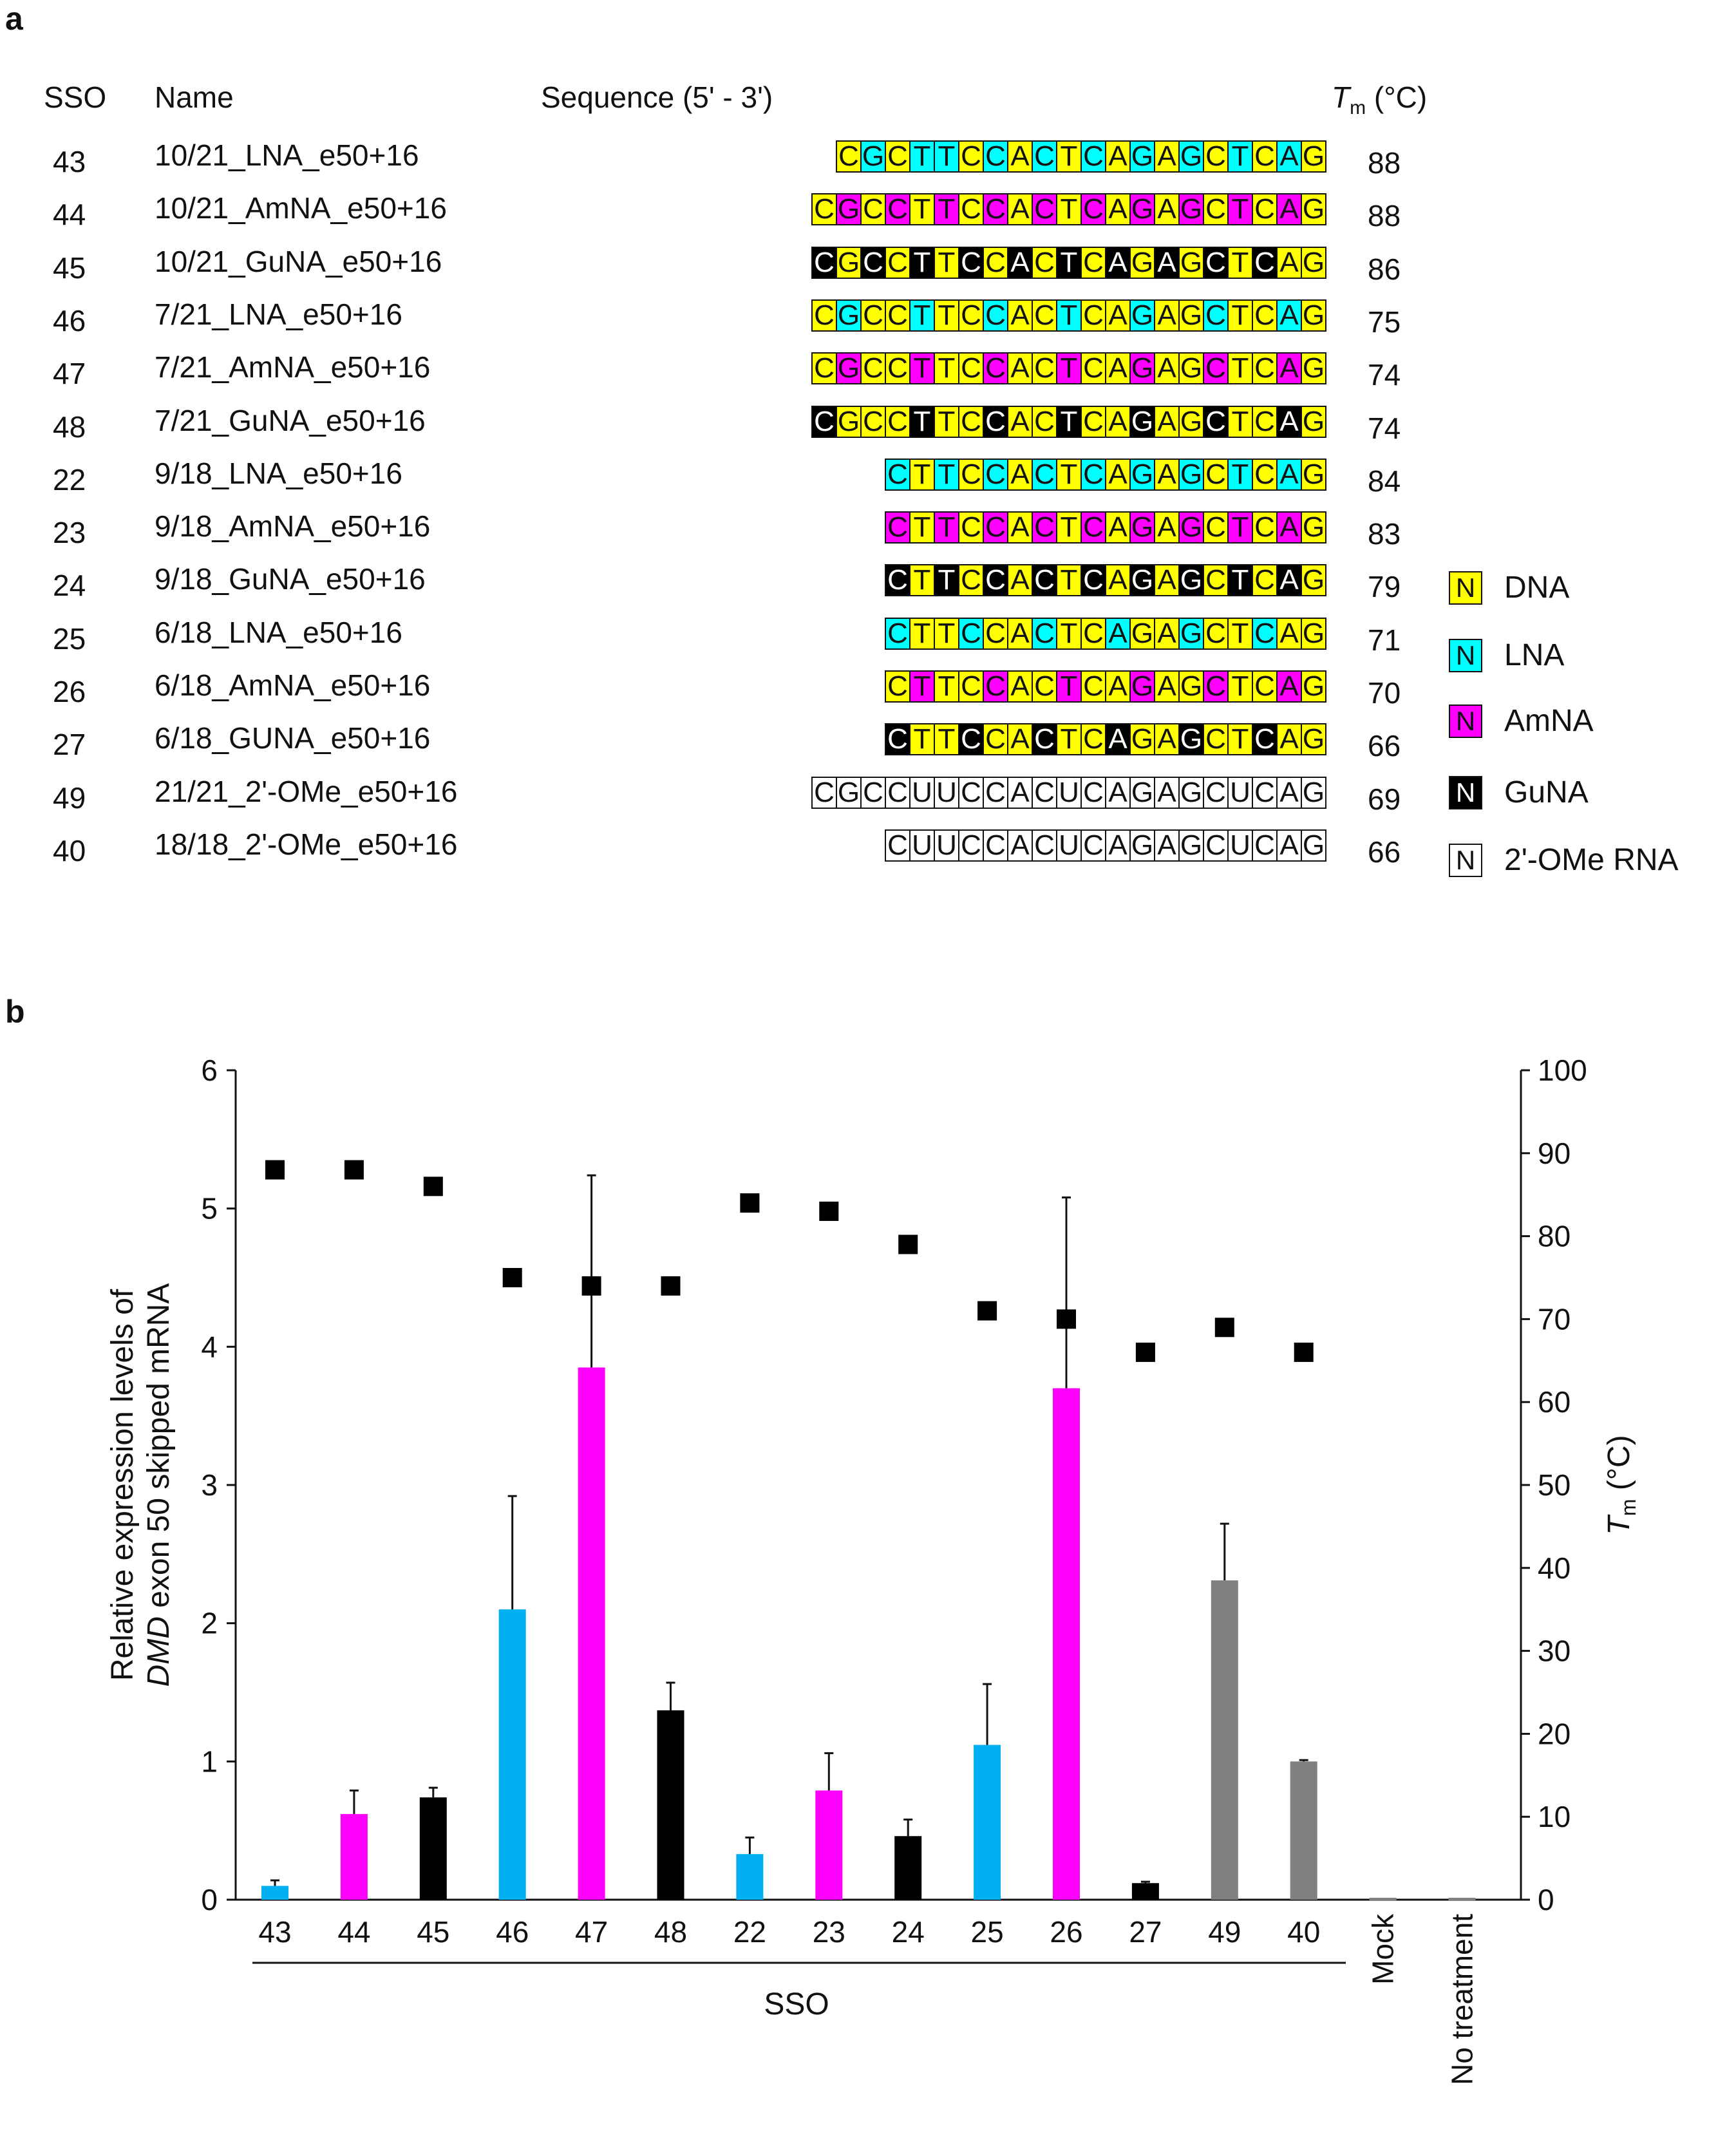  Describe the element at coordinates (1564, 860) in the screenshot. I see `legend-item: N 2'-OMe RNA` at that location.